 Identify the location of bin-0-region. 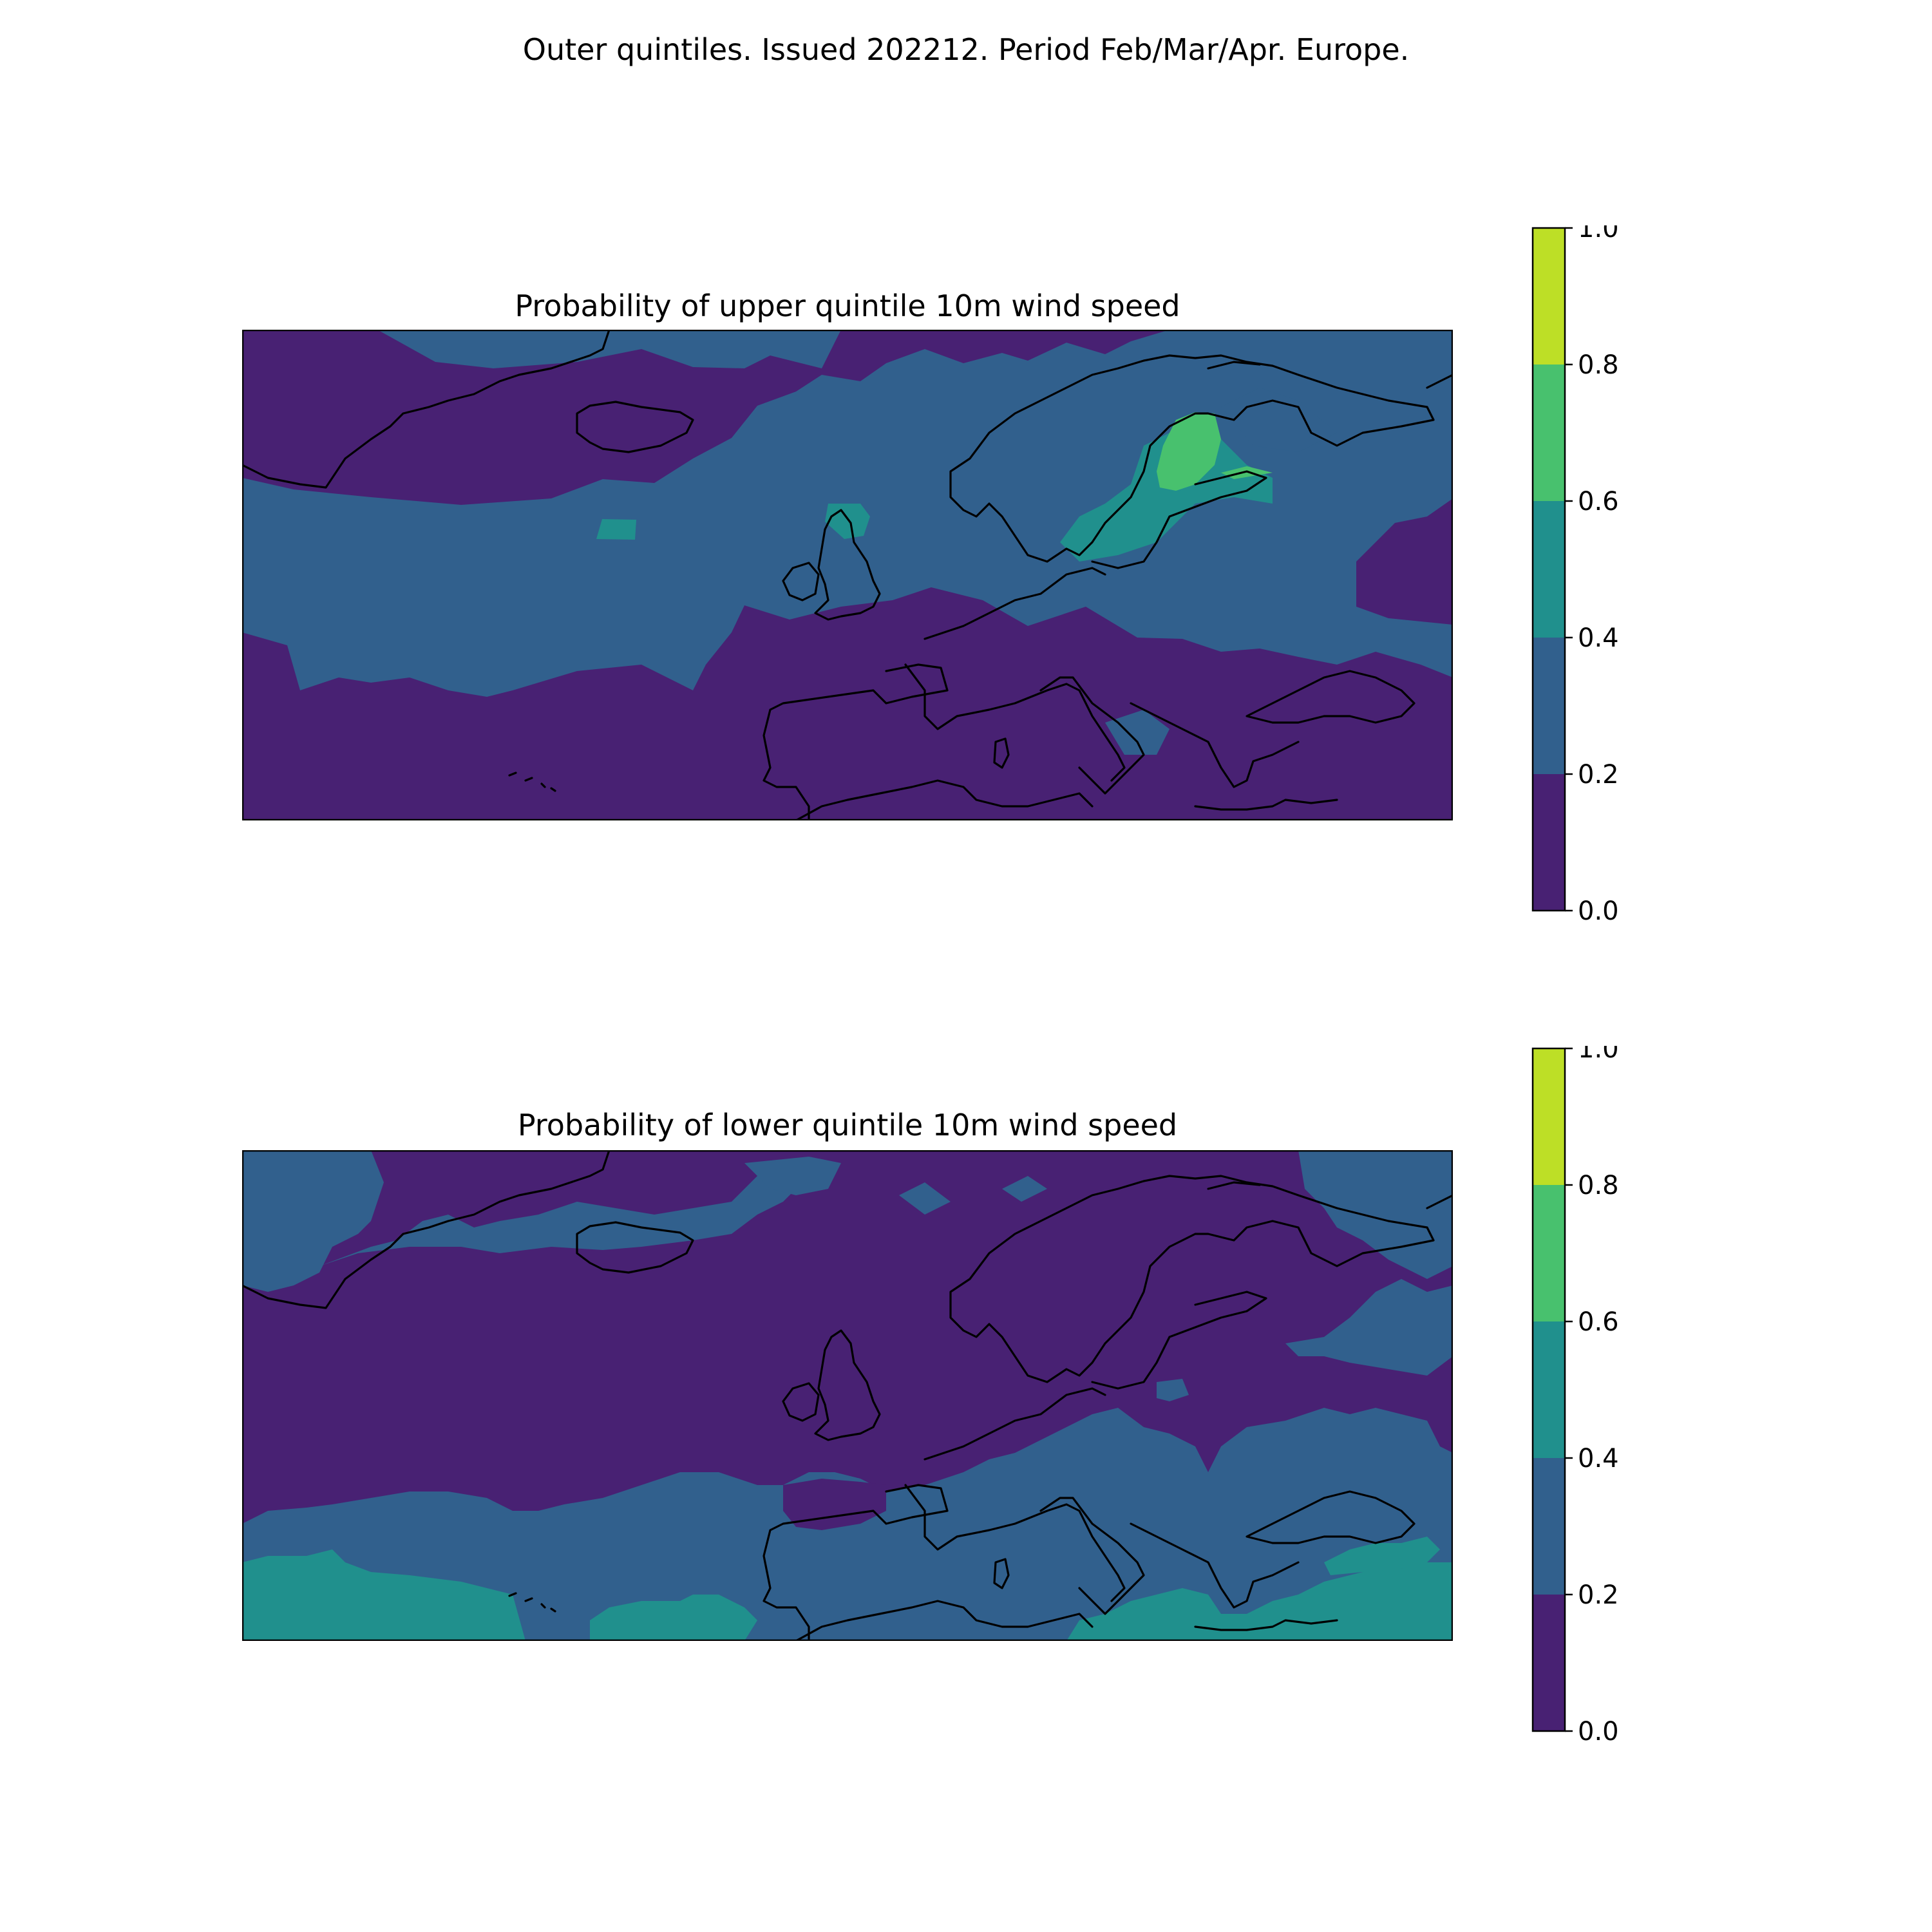
(835, 1504).